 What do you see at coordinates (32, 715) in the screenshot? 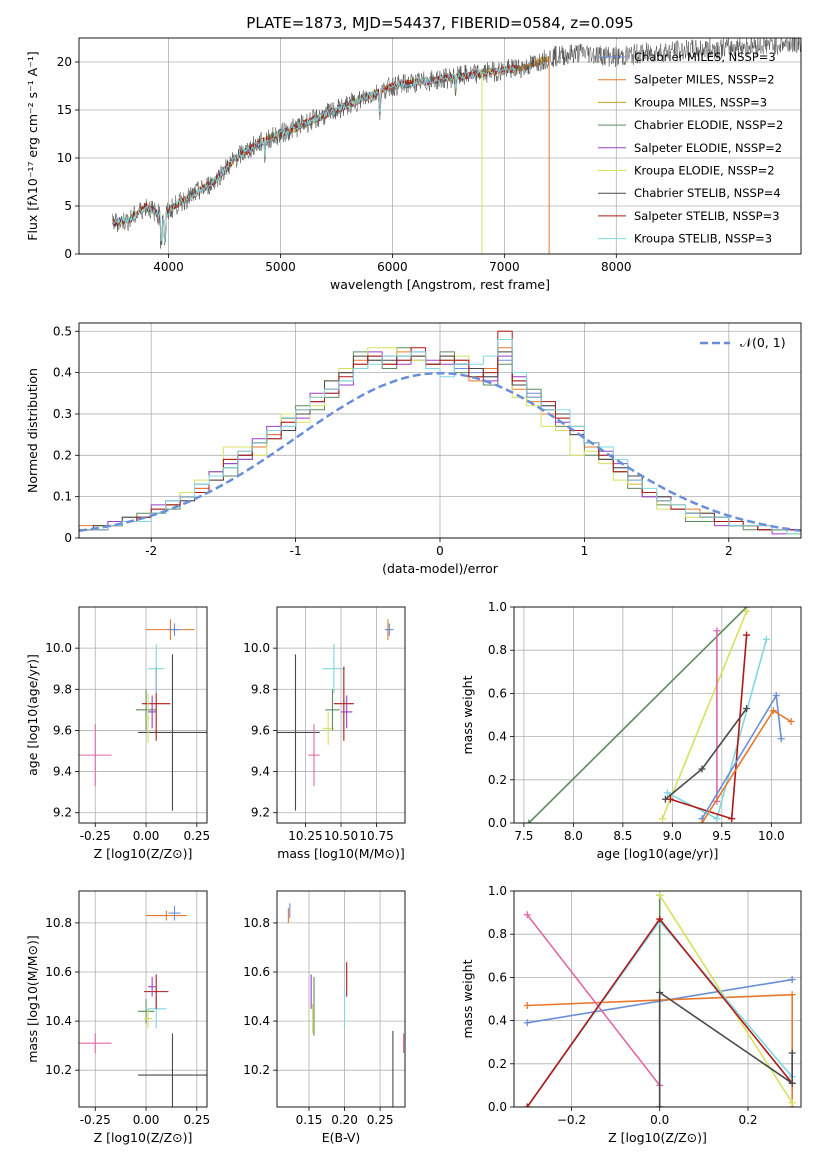
I see `y-axis-label: age [log10(age/yr)]` at bounding box center [32, 715].